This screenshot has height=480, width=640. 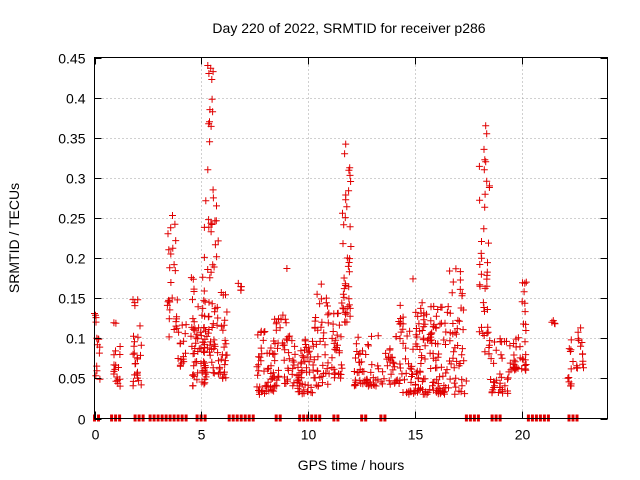 What do you see at coordinates (82, 420) in the screenshot?
I see `y-tick-label: 0` at bounding box center [82, 420].